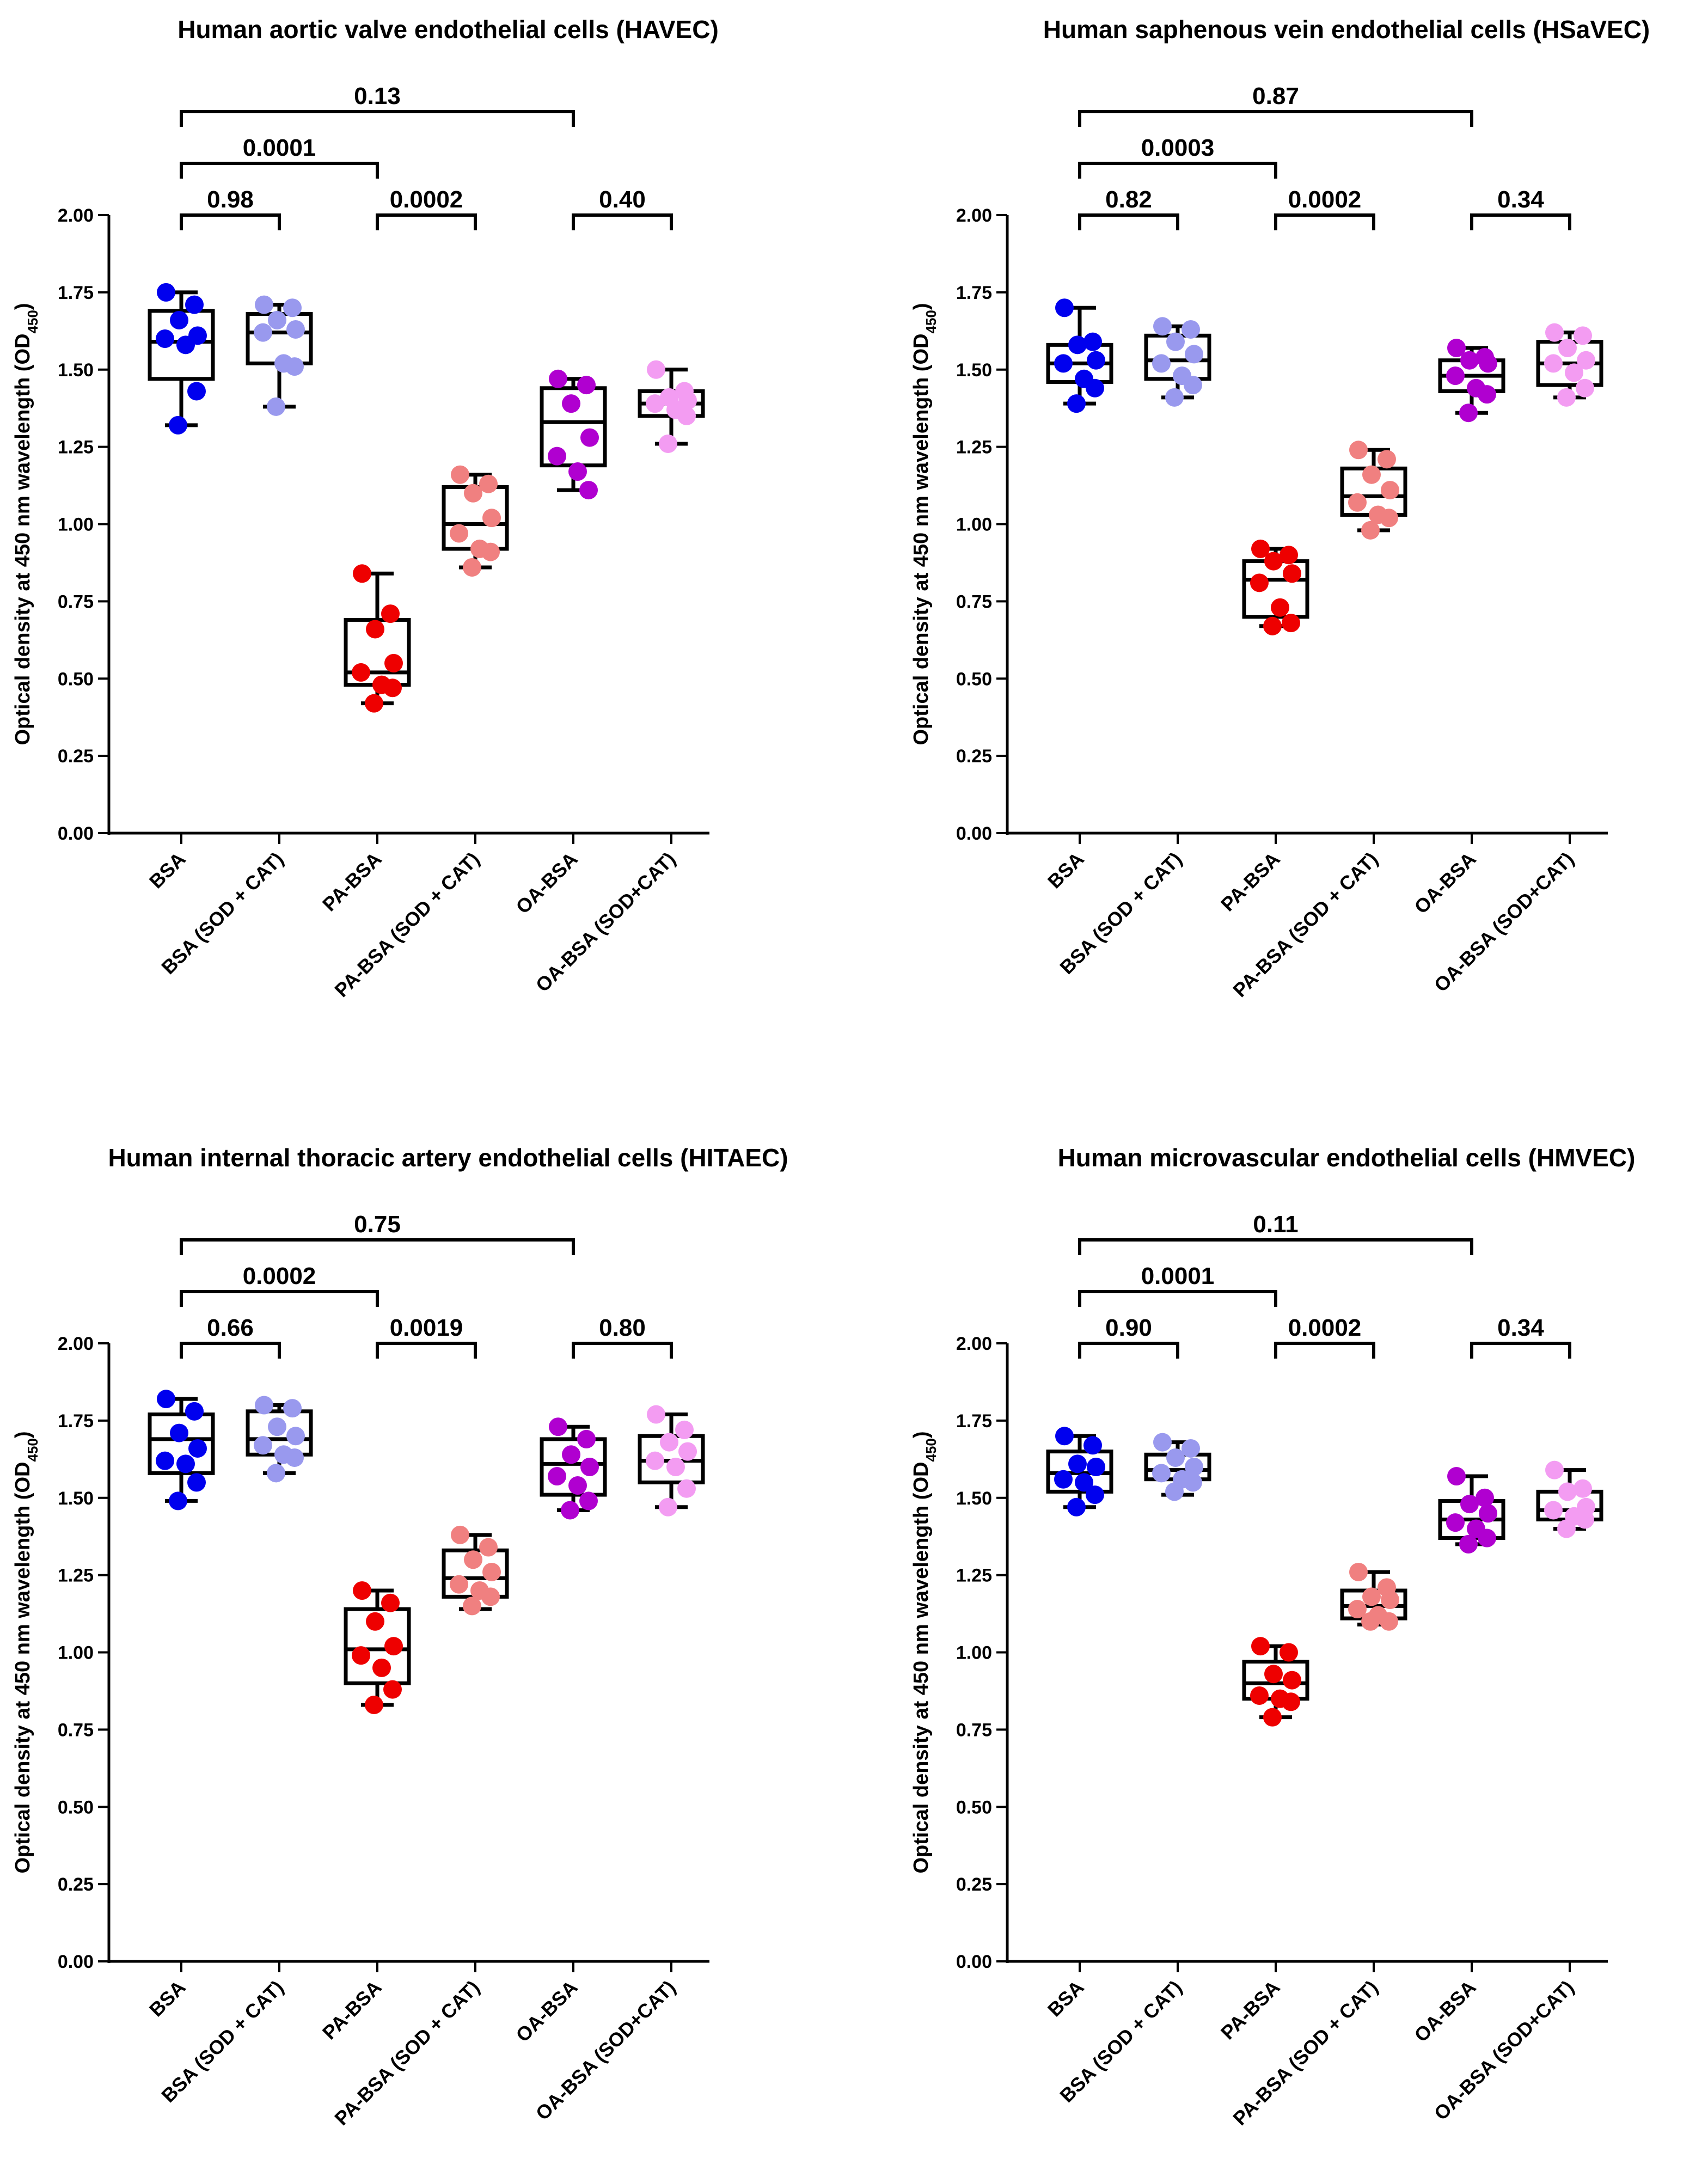 The width and height of the screenshot is (1708, 2183). What do you see at coordinates (426, 1336) in the screenshot?
I see `significance-bracket: 0.0019` at bounding box center [426, 1336].